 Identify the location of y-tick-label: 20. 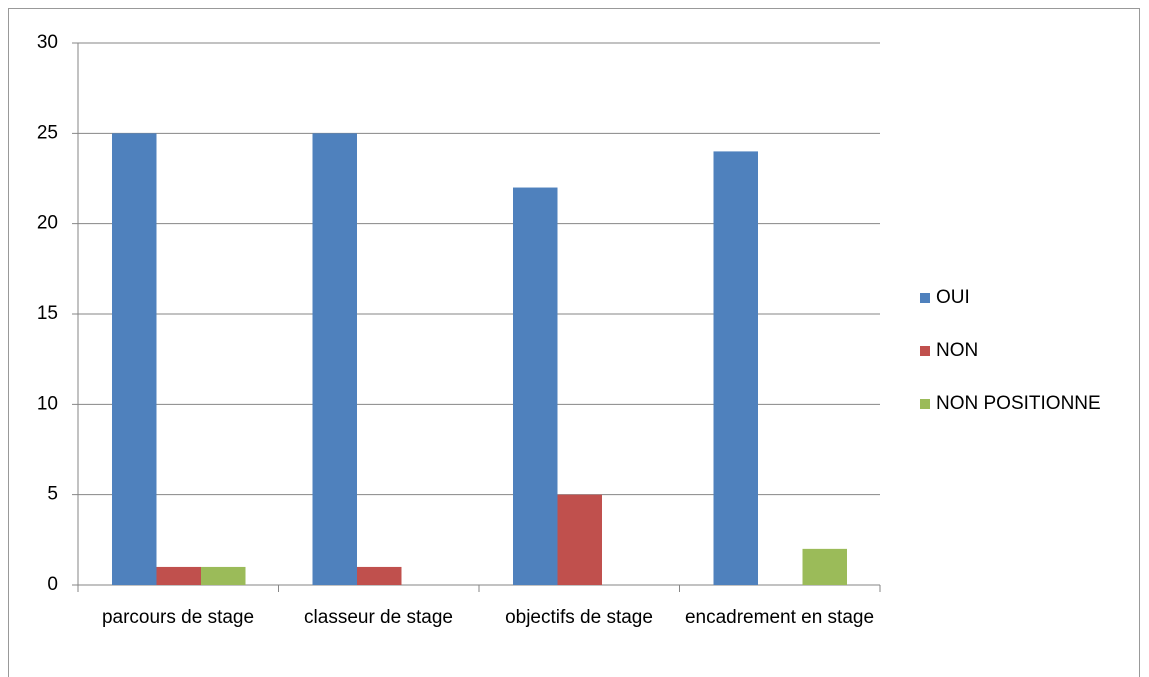
(47, 223).